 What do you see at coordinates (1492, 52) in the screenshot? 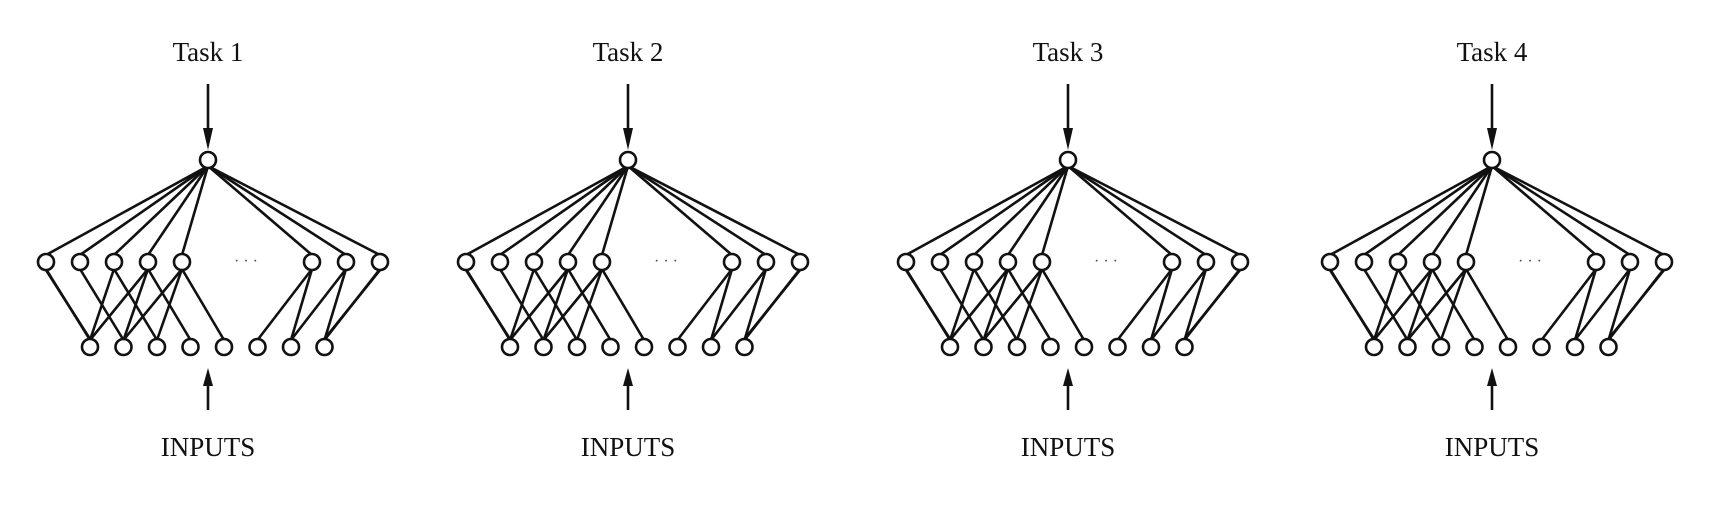
I see `task-label: Task 4` at bounding box center [1492, 52].